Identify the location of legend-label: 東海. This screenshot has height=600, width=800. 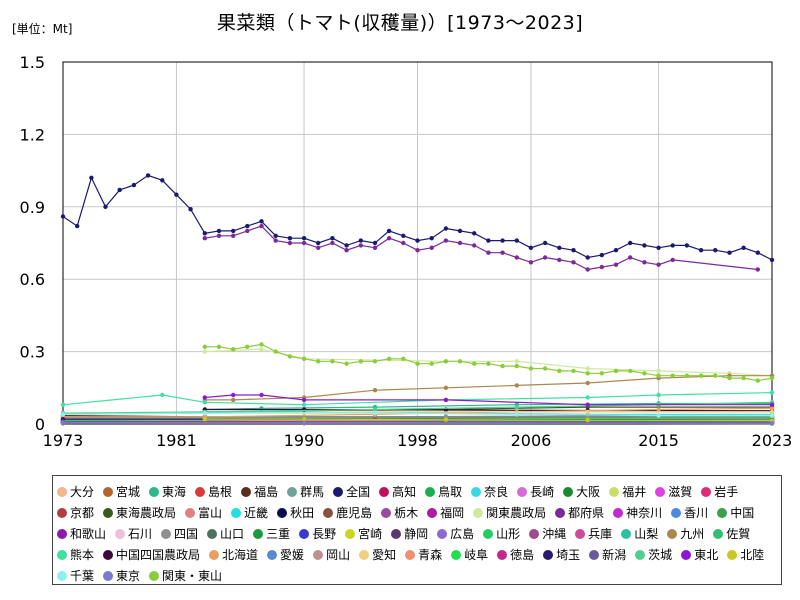
(174, 492).